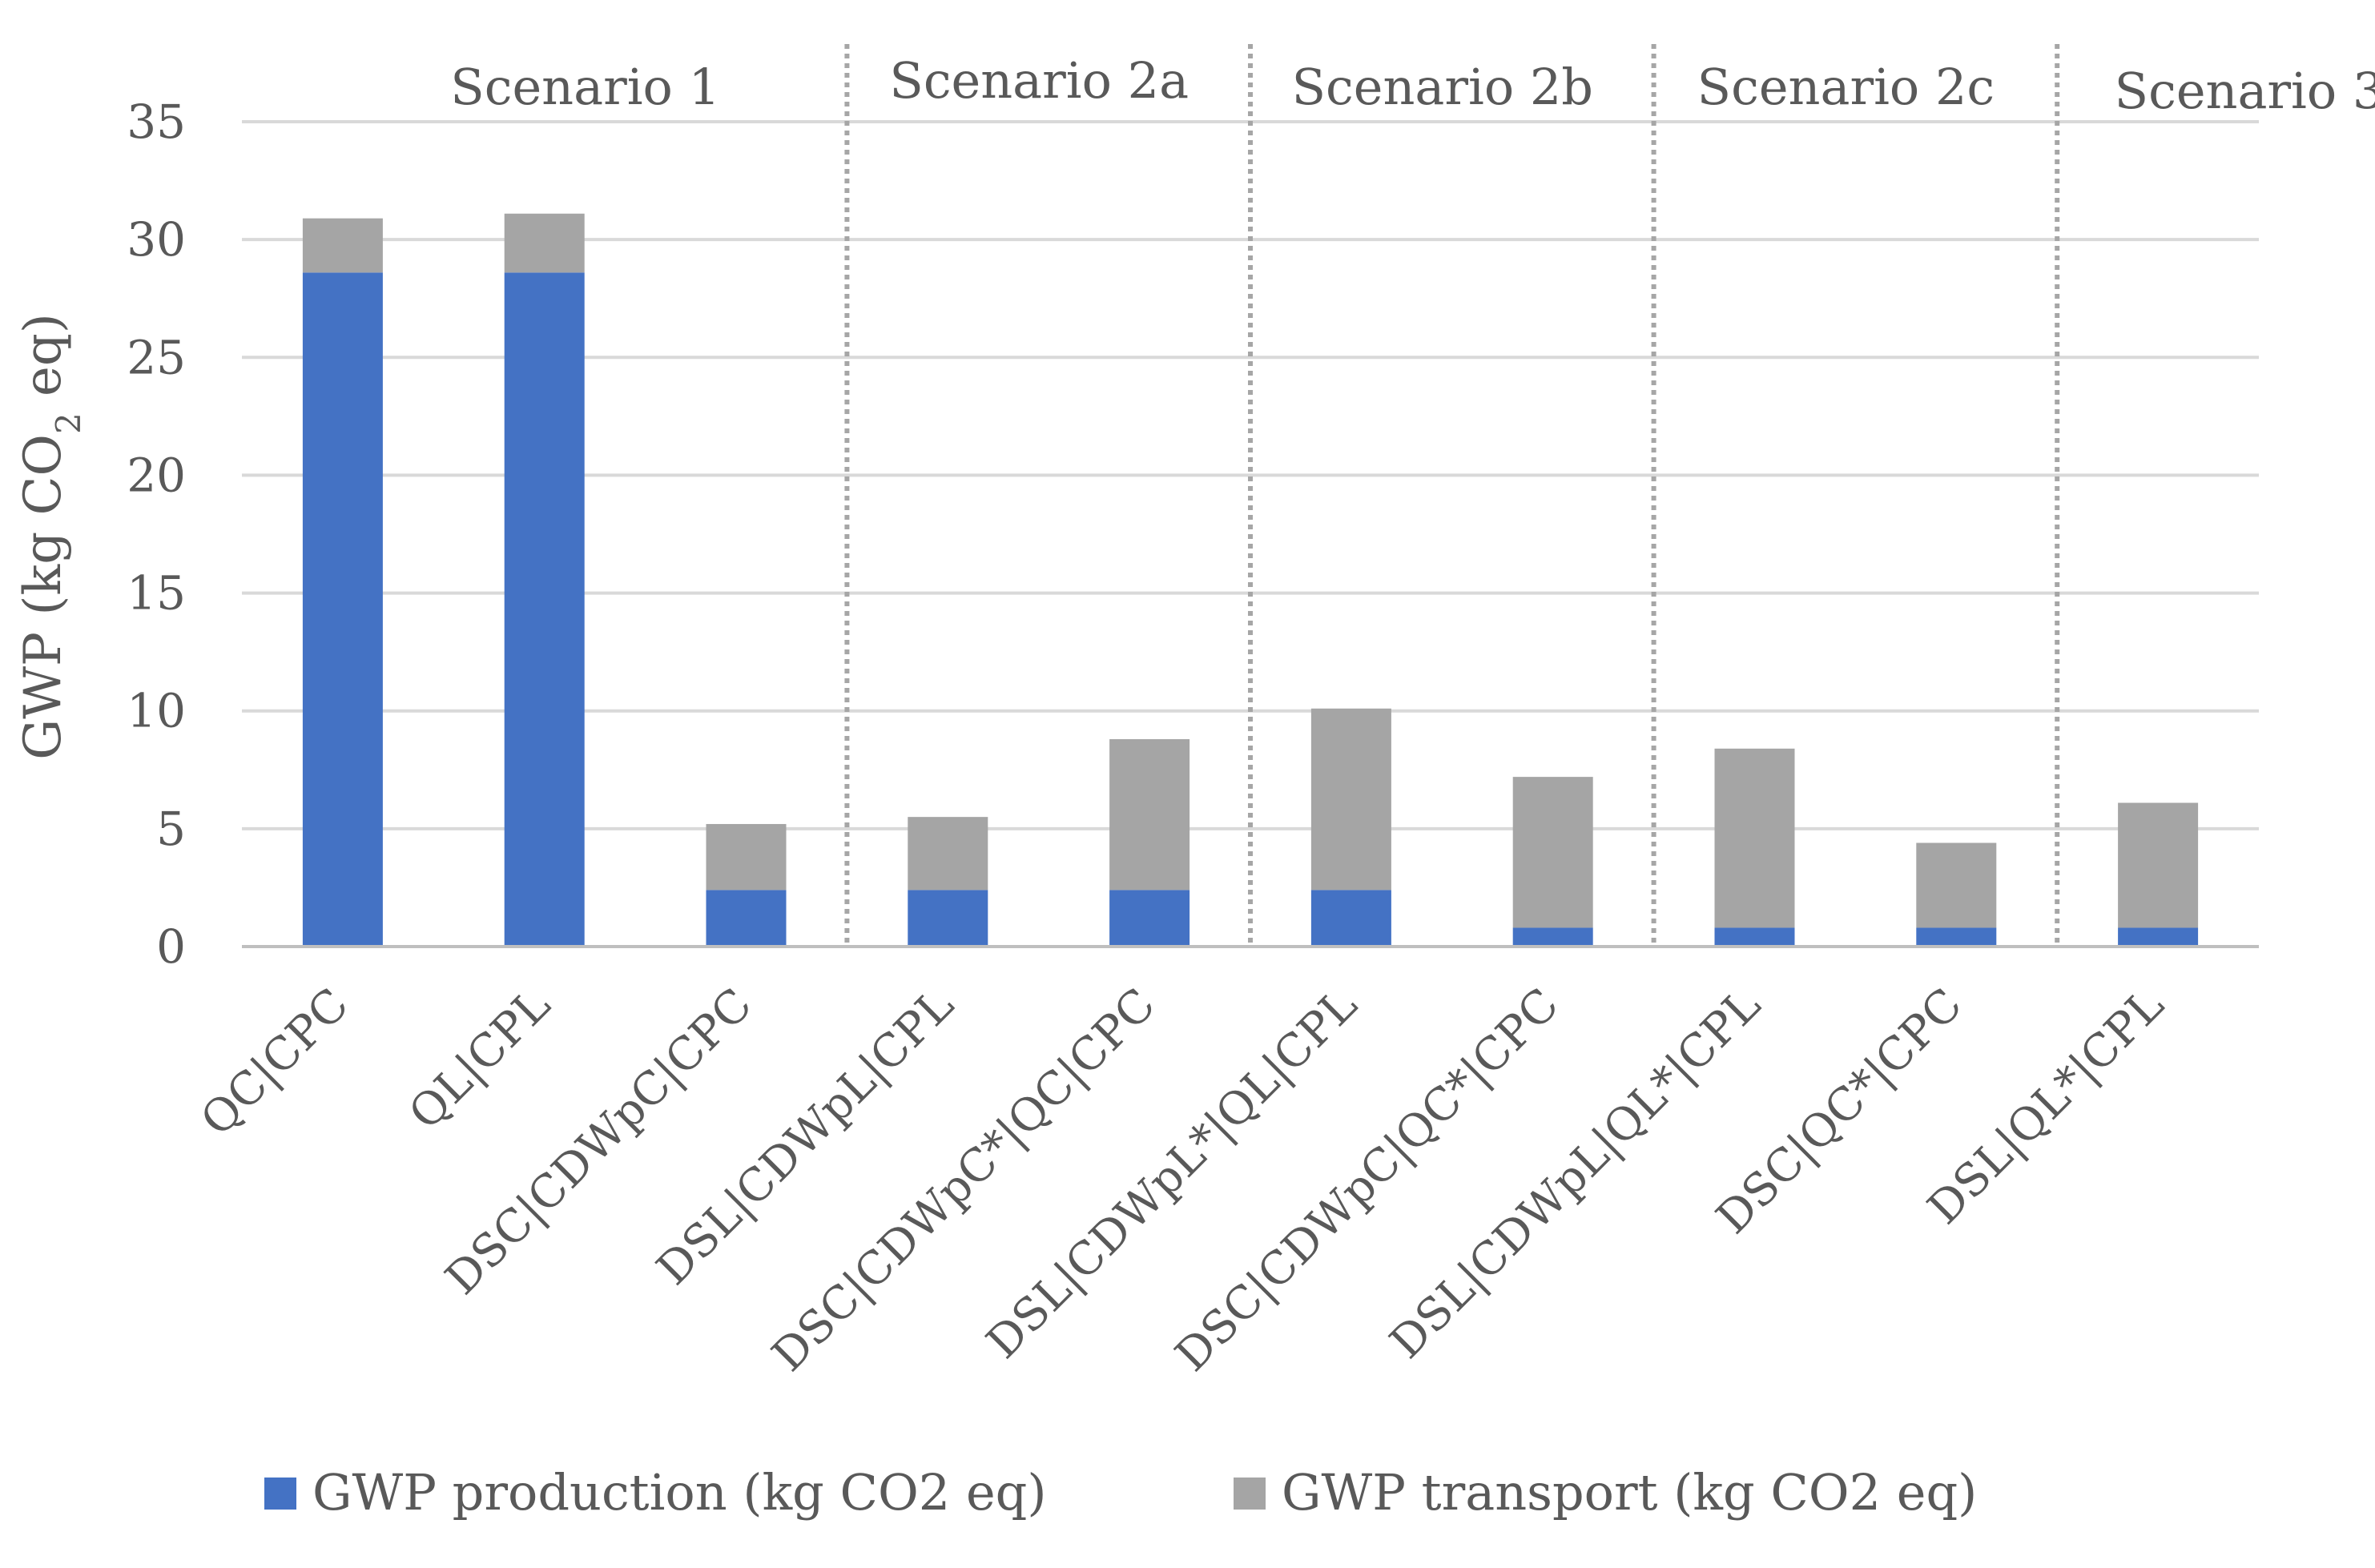 This screenshot has width=2375, height=1568. I want to click on y-tick-label: 0, so click(171, 947).